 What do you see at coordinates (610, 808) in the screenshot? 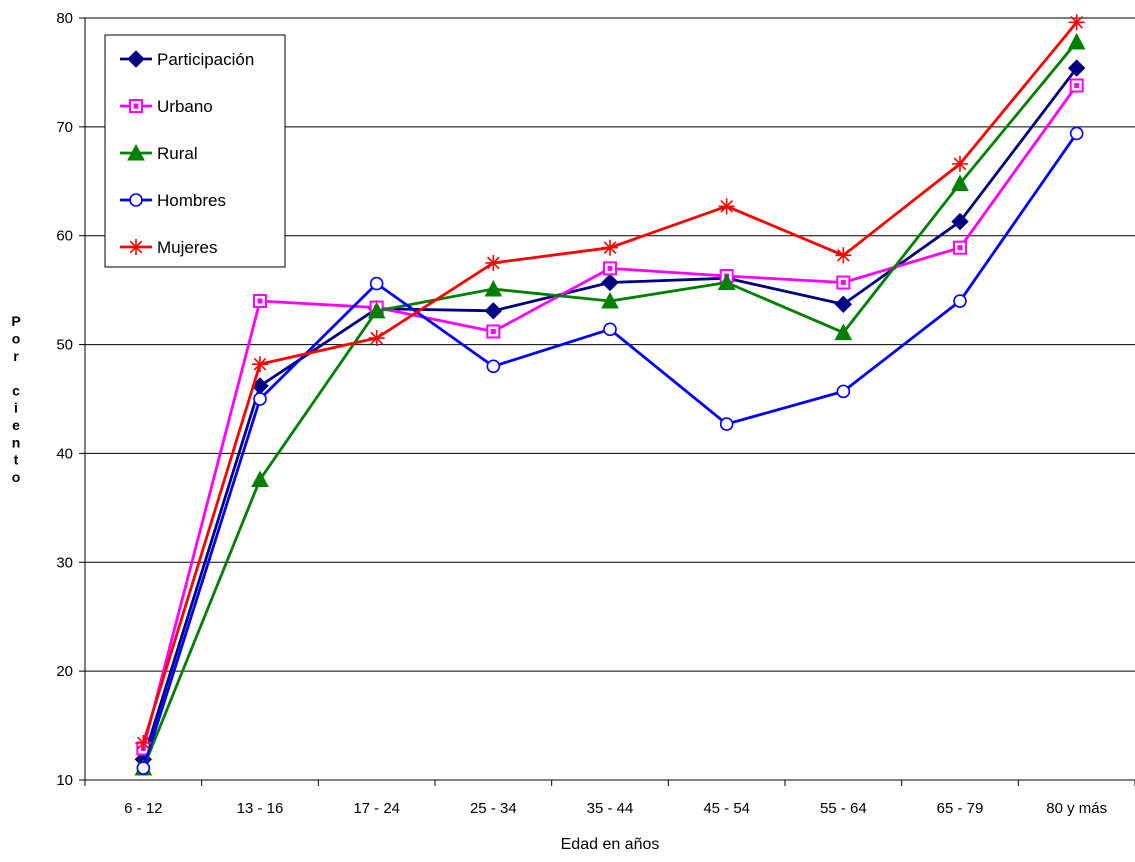
I see `x-tick-label: 35 - 44` at bounding box center [610, 808].